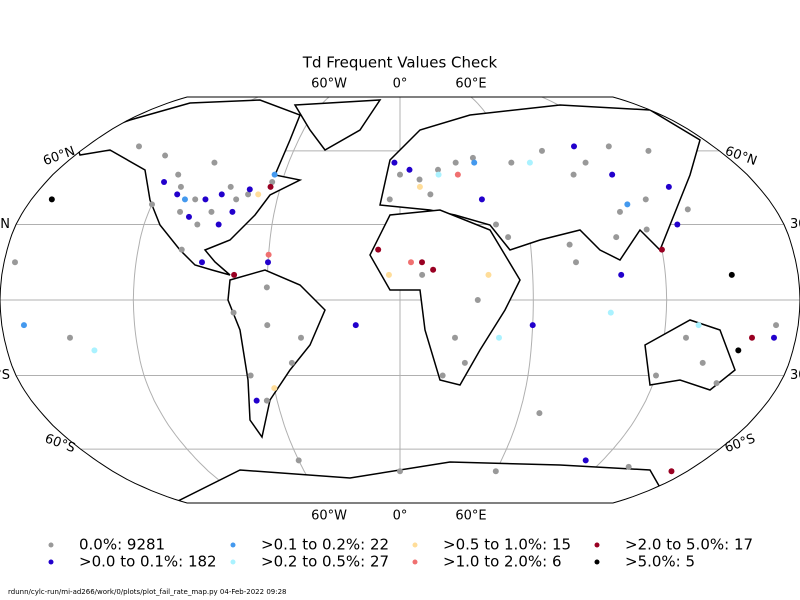 The width and height of the screenshot is (800, 600). I want to click on australia, so click(690, 355).